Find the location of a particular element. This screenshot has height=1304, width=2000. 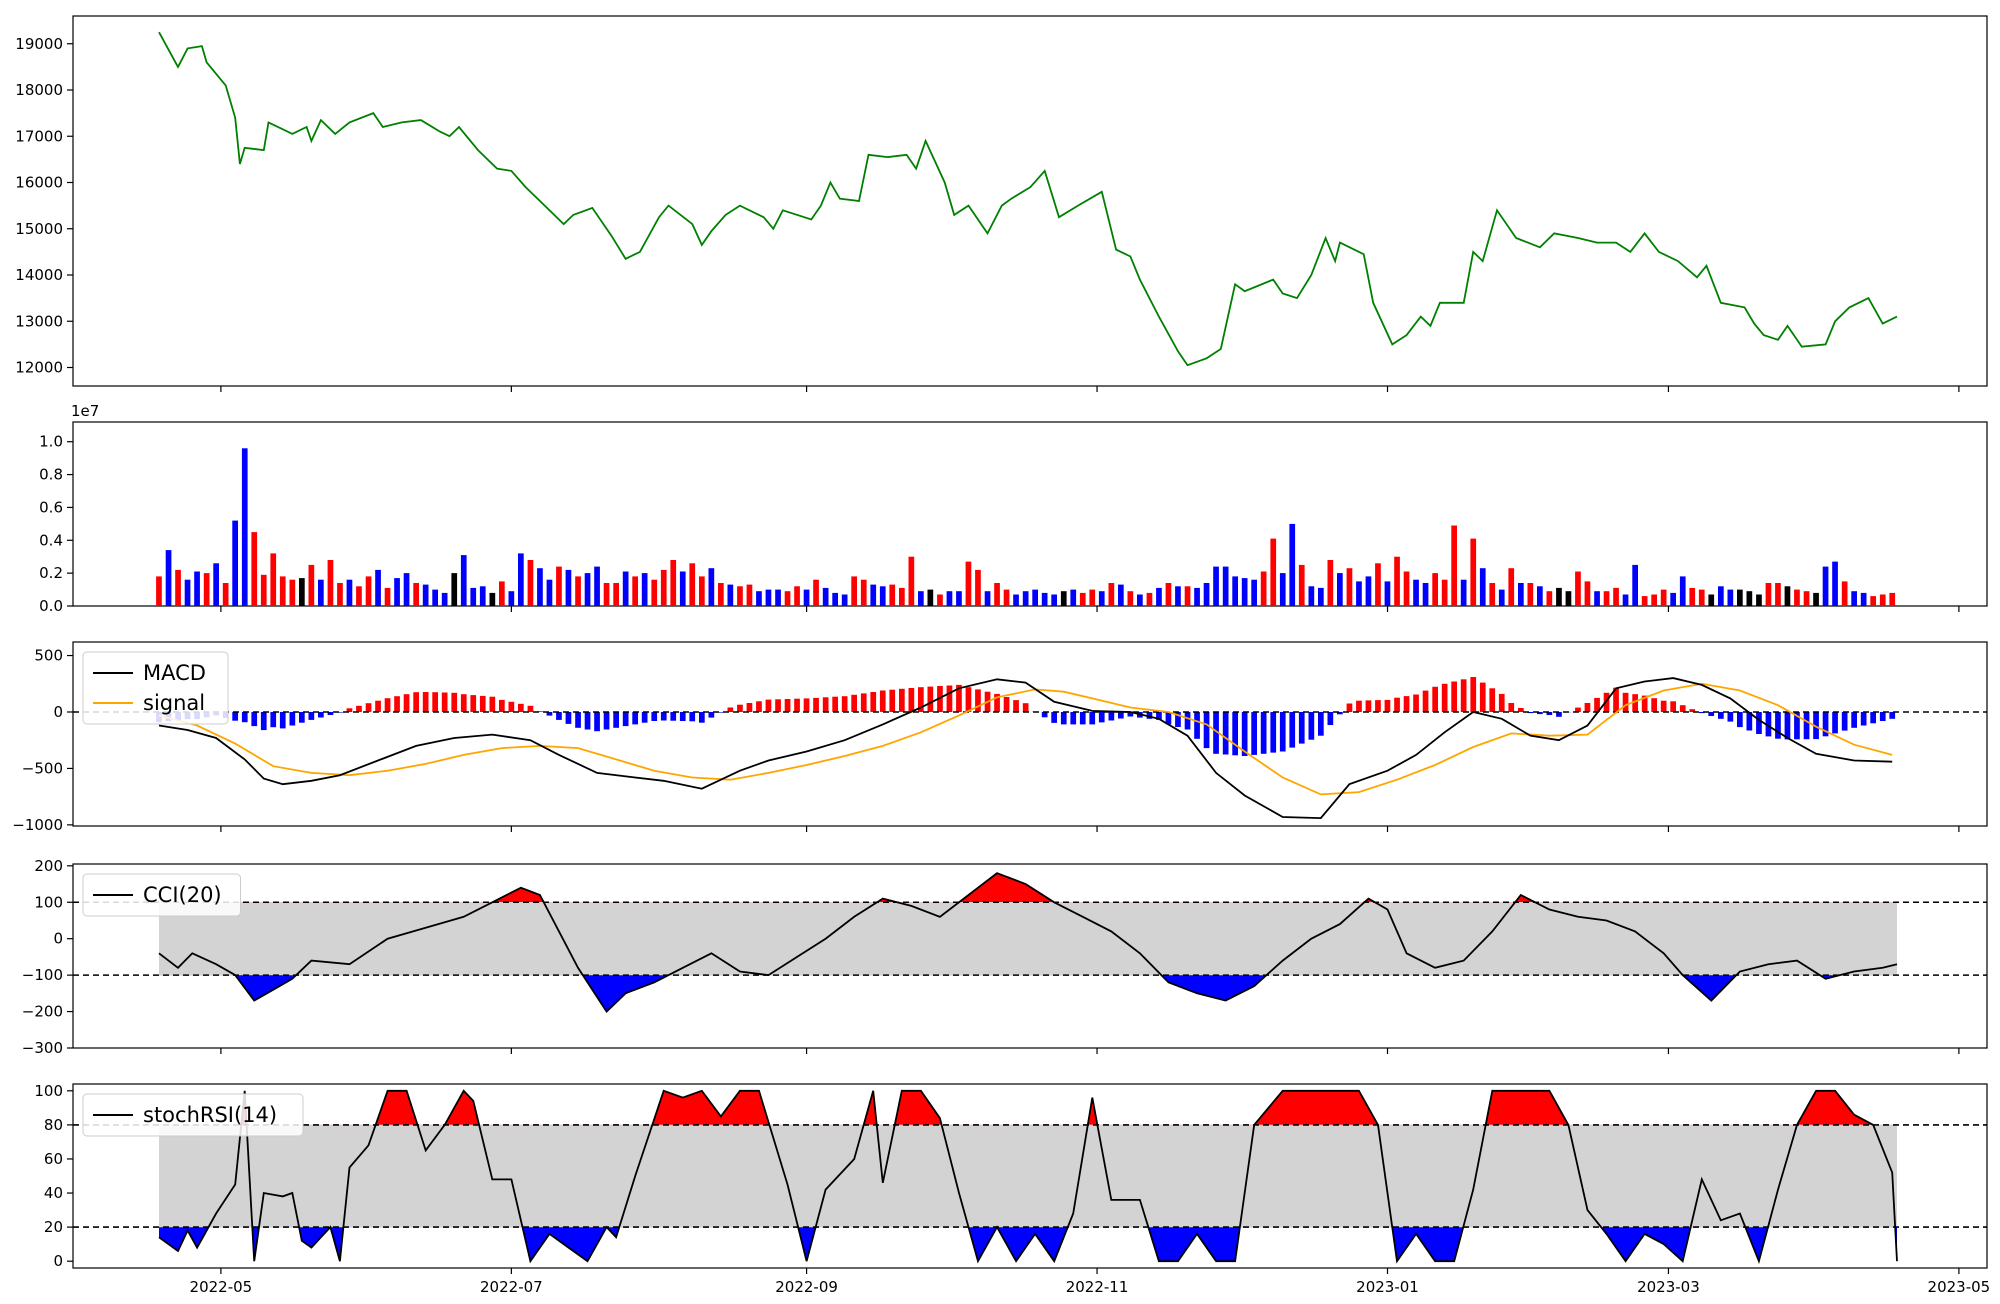

macd-ytick-label: 500 is located at coordinates (48, 656).